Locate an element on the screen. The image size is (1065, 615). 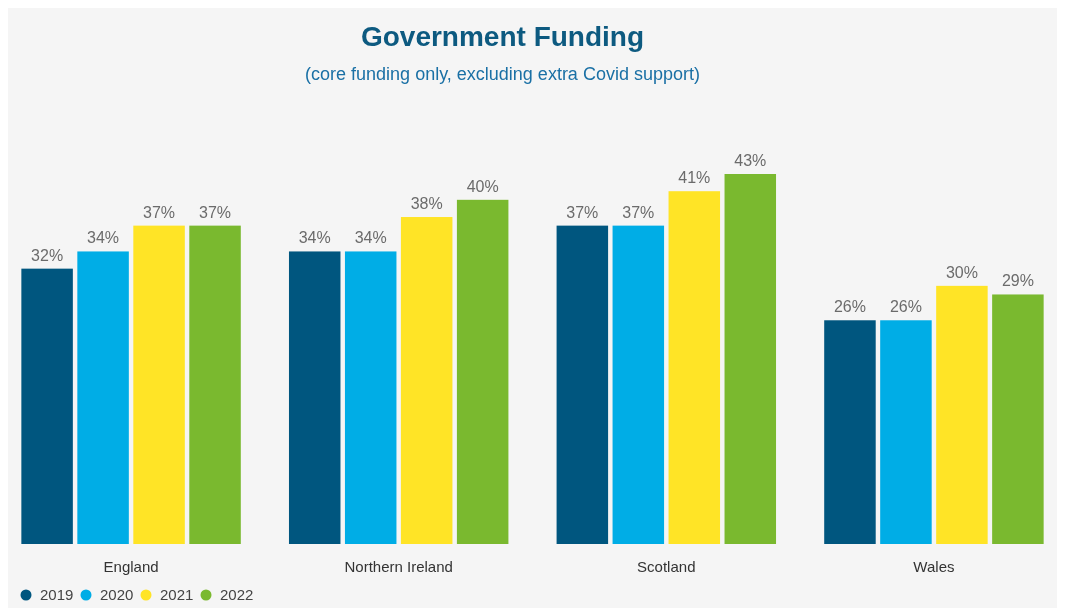
x-tick-label: Wales is located at coordinates (934, 566).